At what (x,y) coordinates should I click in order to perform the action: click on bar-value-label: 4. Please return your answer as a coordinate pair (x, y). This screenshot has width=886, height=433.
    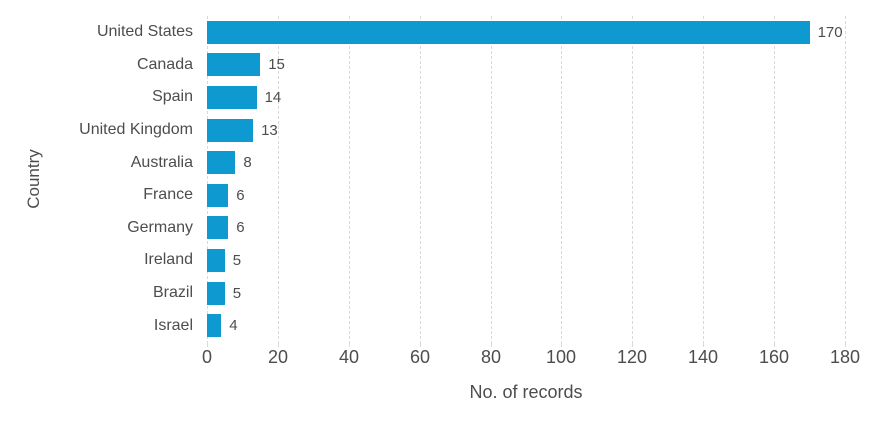
    Looking at the image, I should click on (233, 326).